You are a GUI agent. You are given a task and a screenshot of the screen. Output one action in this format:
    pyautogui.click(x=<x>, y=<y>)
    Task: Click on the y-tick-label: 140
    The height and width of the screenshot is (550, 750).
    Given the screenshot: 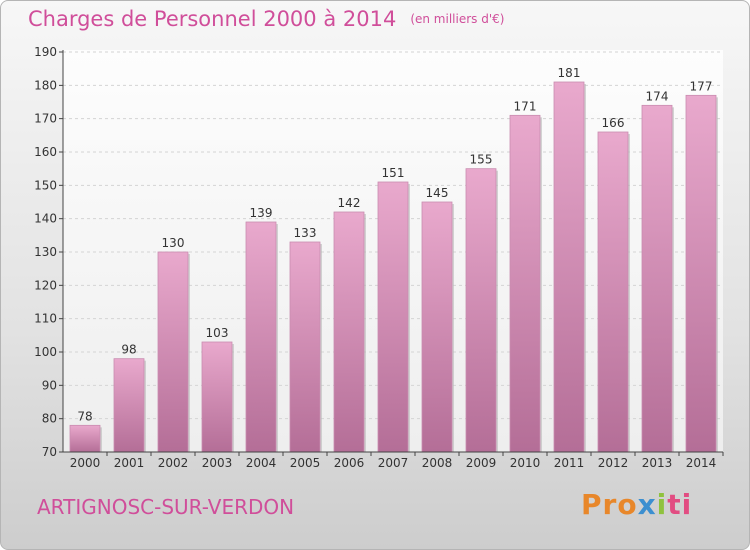 What is the action you would take?
    pyautogui.click(x=45, y=219)
    